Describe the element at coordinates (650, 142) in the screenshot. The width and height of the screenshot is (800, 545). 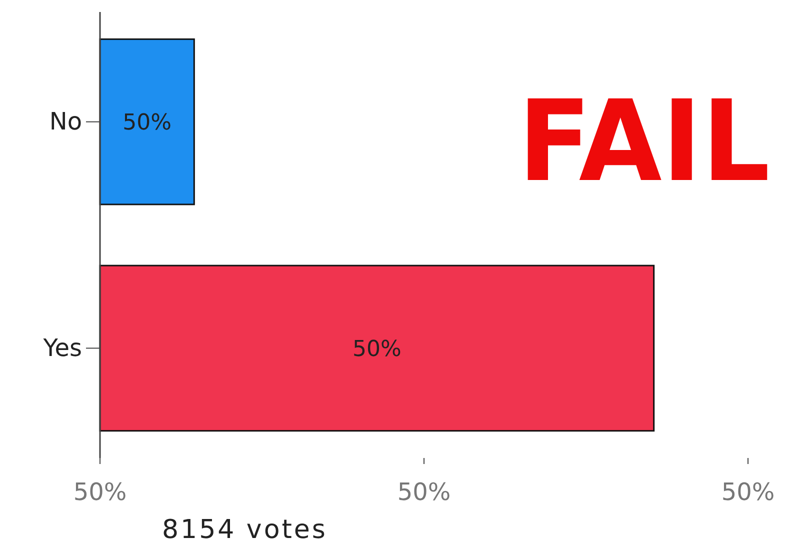
I see `annotation: FAIL` at that location.